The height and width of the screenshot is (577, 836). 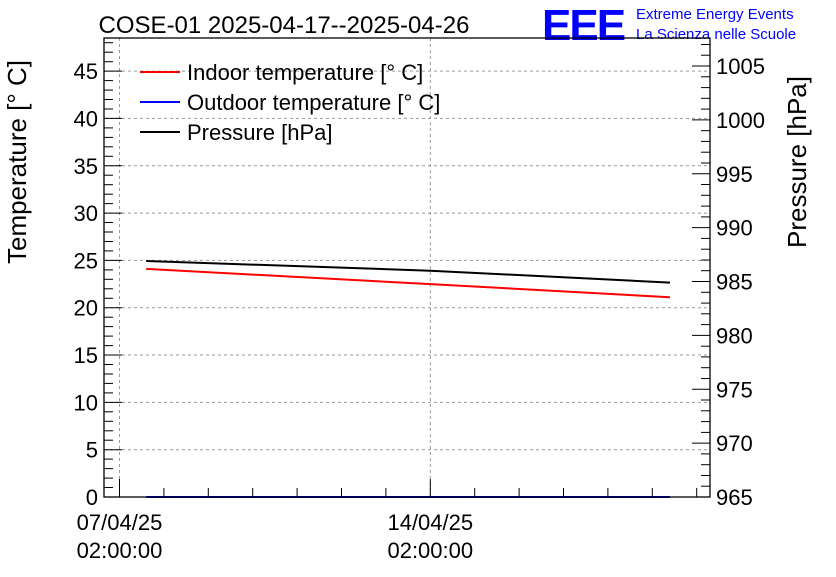 What do you see at coordinates (86, 166) in the screenshot?
I see `y-tick-label: 35` at bounding box center [86, 166].